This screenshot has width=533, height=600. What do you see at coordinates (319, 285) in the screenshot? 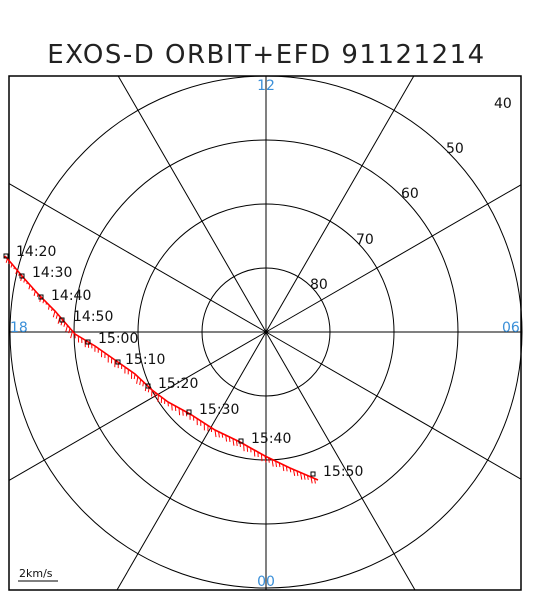
I see `latitude-label-80: 80` at bounding box center [319, 285].